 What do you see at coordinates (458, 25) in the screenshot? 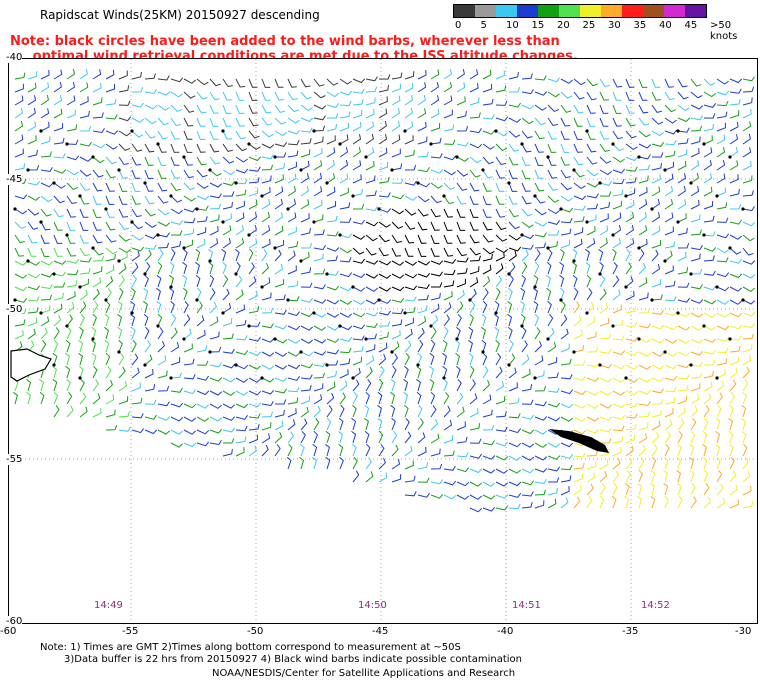
I see `legend-label: 0` at bounding box center [458, 25].